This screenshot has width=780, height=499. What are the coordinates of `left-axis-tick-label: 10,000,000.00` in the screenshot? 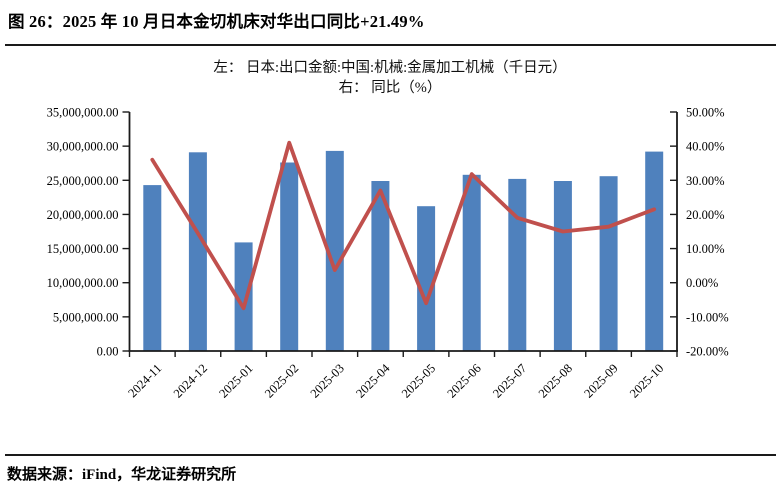 It's located at (83, 283).